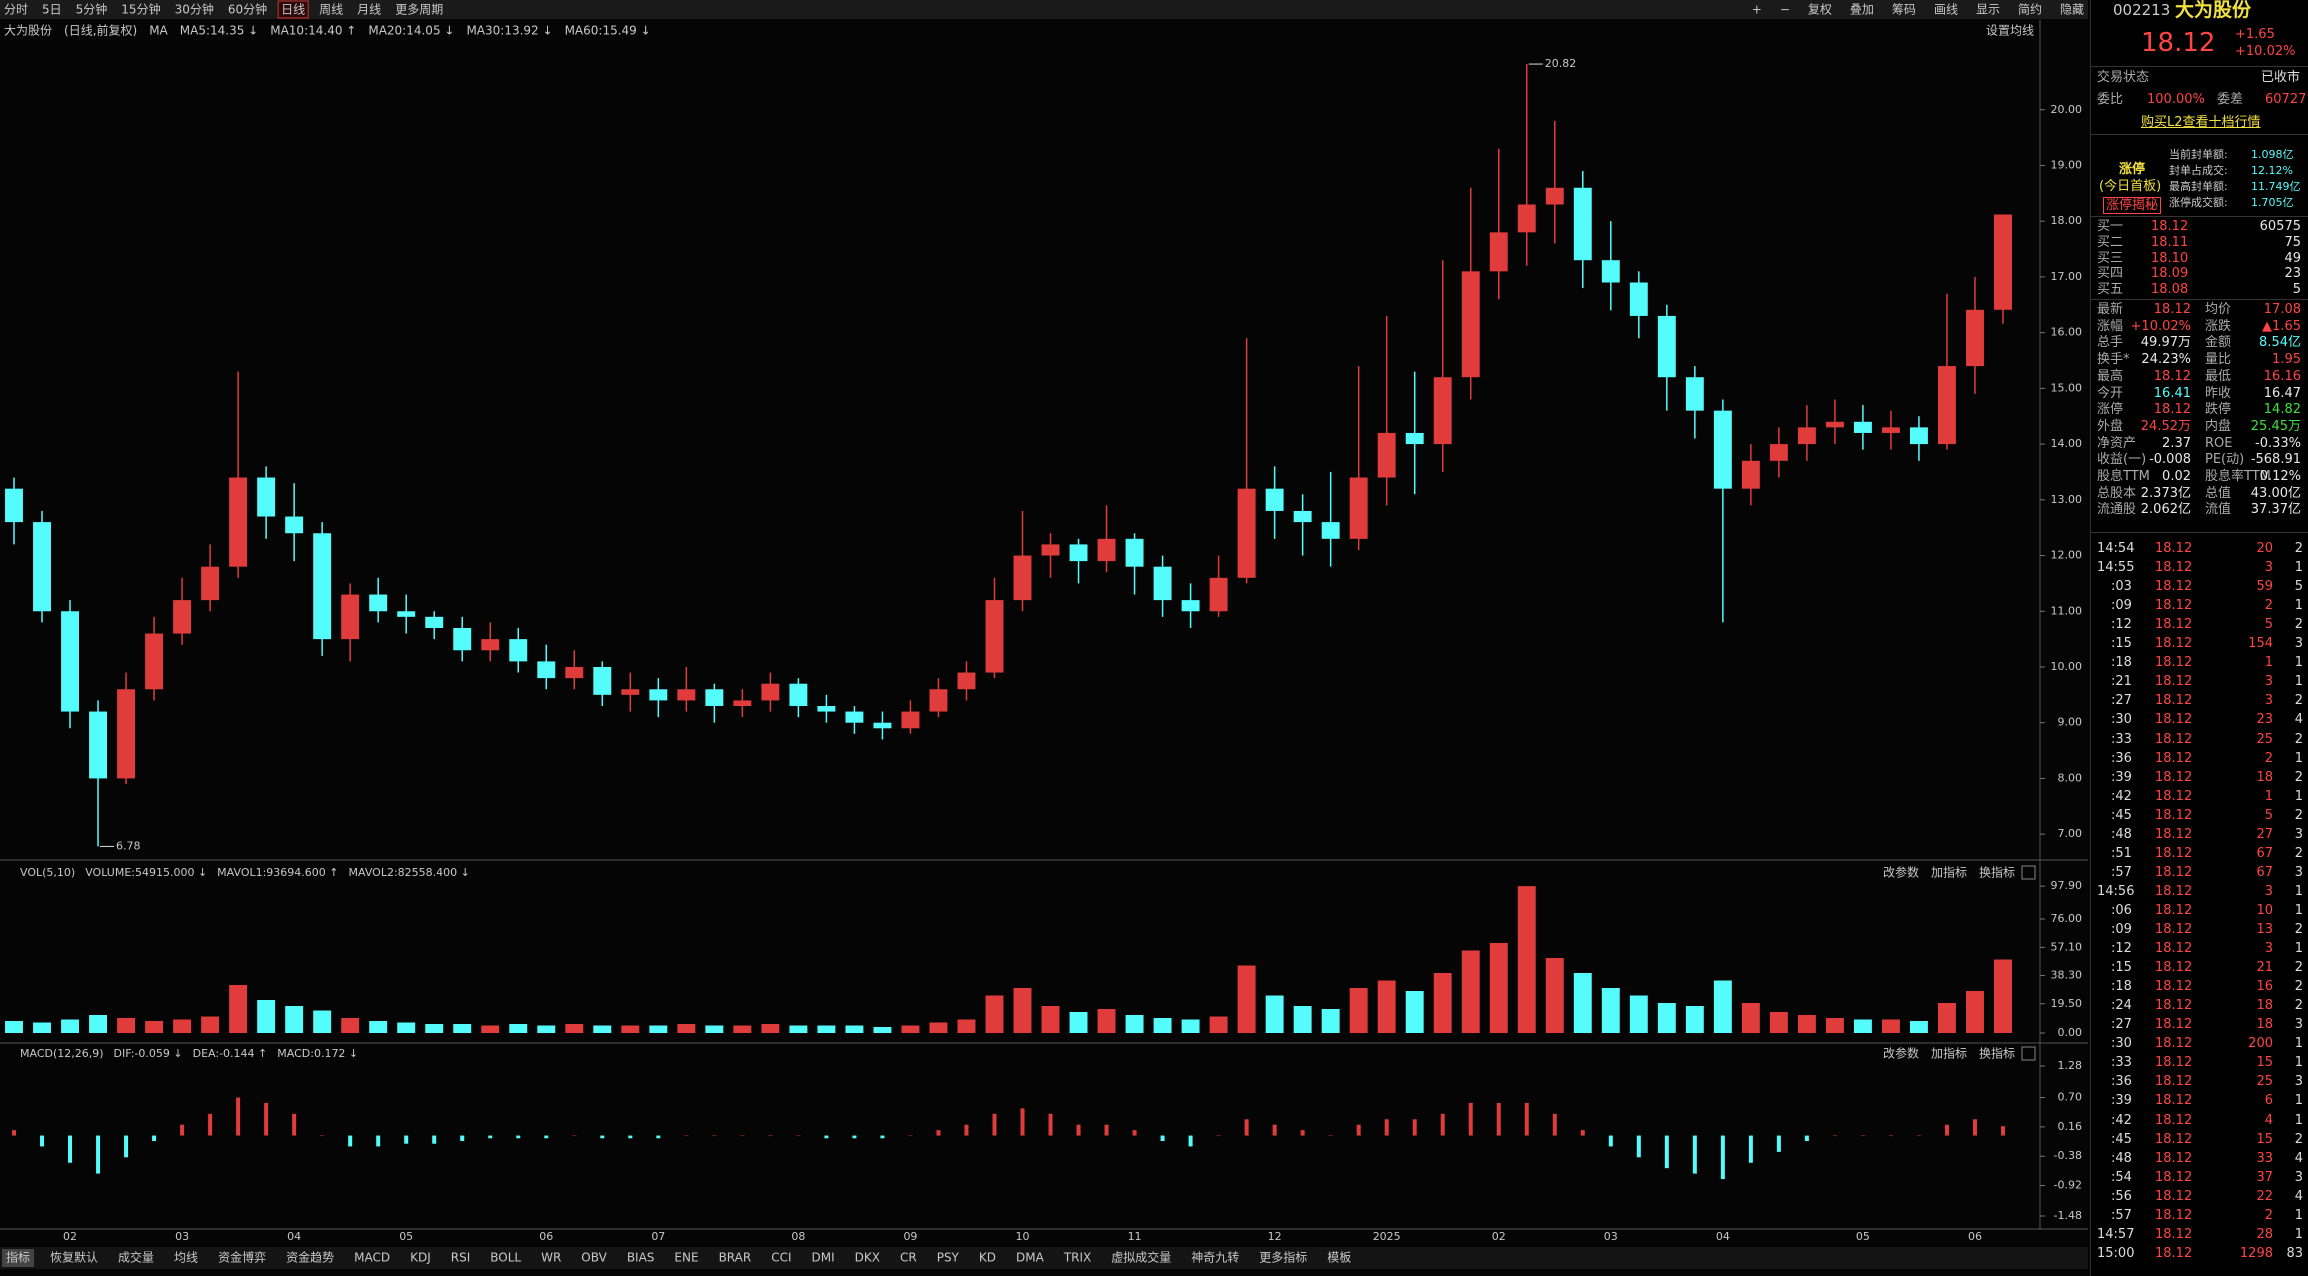  I want to click on period-tab: 日线, so click(293, 10).